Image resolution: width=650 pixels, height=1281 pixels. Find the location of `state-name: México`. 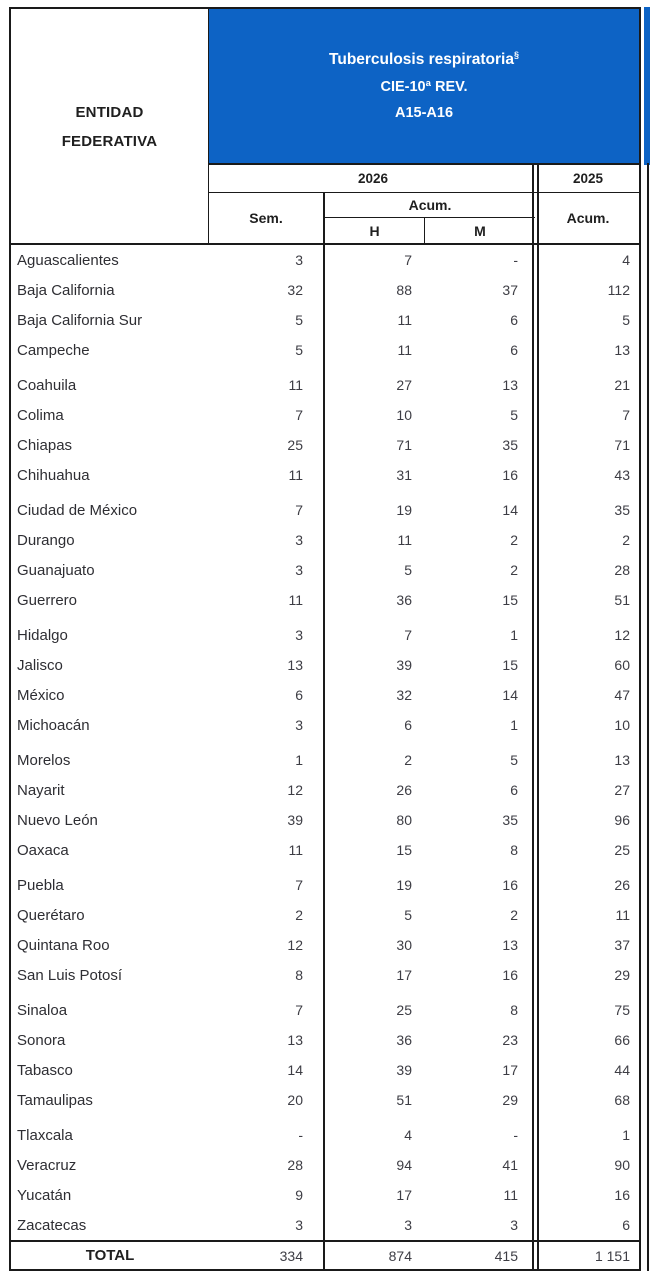

state-name: México is located at coordinates (41, 695).